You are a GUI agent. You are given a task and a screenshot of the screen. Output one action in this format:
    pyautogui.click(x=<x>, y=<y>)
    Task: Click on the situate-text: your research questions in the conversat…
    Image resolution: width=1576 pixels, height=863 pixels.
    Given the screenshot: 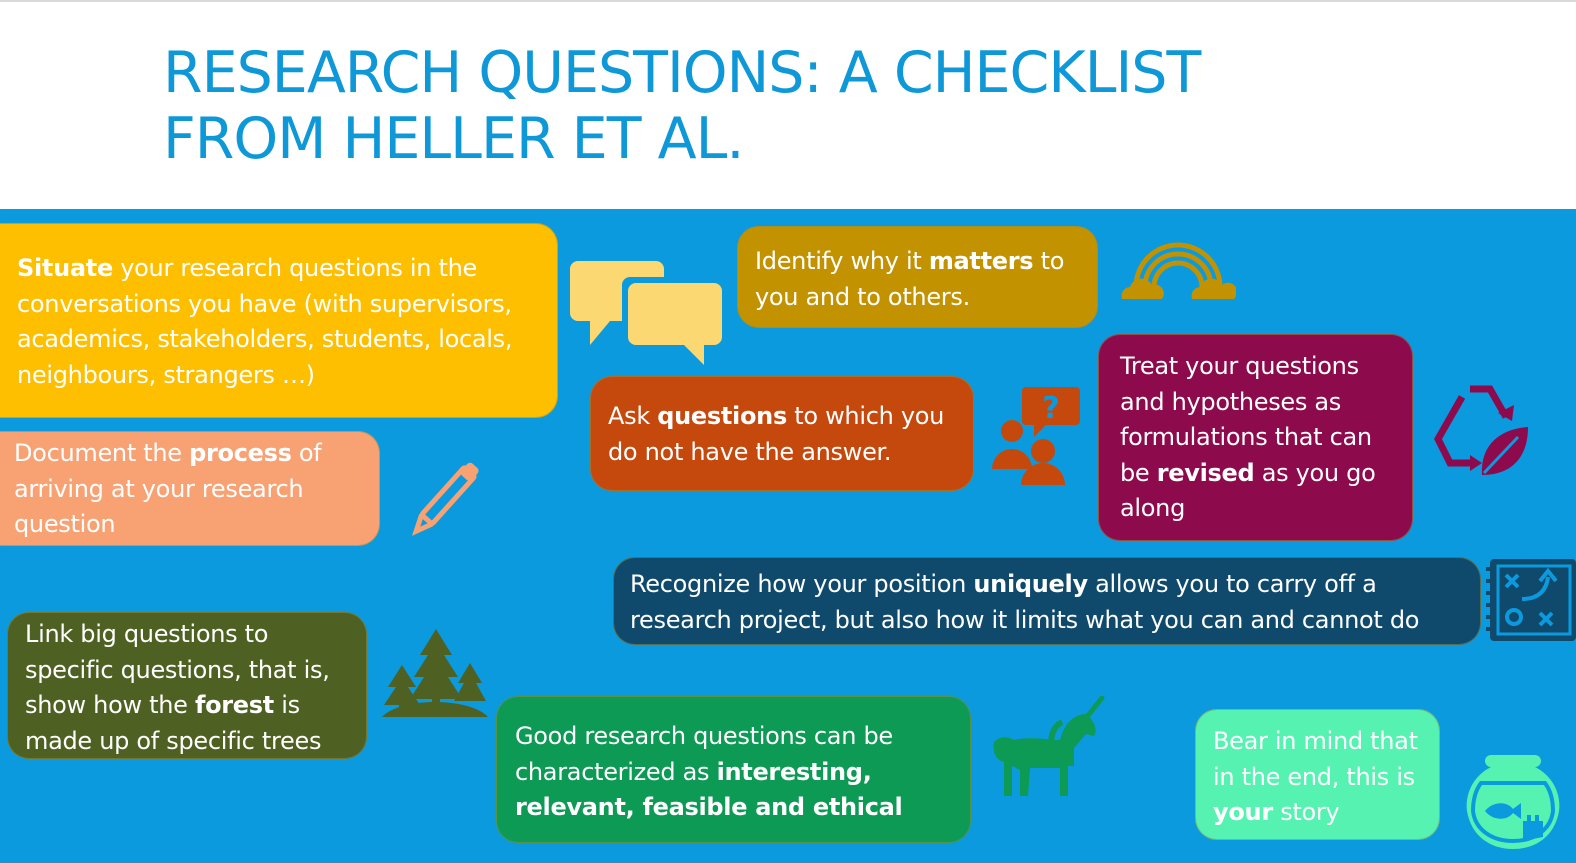 What is the action you would take?
    pyautogui.click(x=265, y=321)
    